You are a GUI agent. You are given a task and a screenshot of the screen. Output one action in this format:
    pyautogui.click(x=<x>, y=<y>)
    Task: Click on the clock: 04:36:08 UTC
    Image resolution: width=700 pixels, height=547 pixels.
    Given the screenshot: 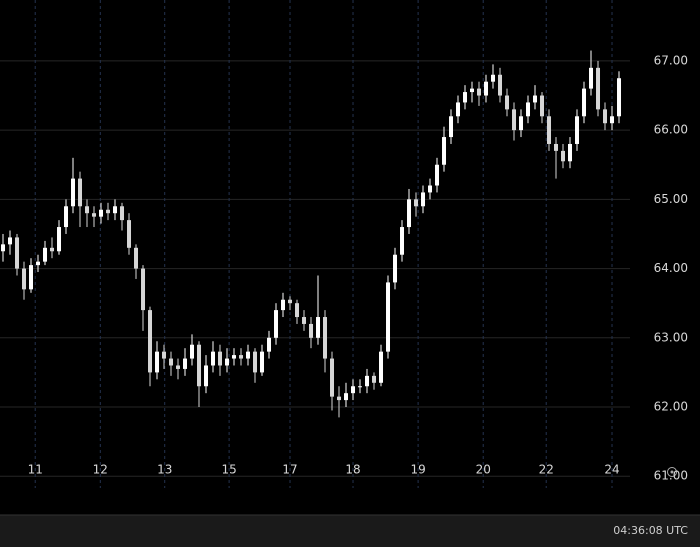 What is the action you would take?
    pyautogui.click(x=650, y=530)
    